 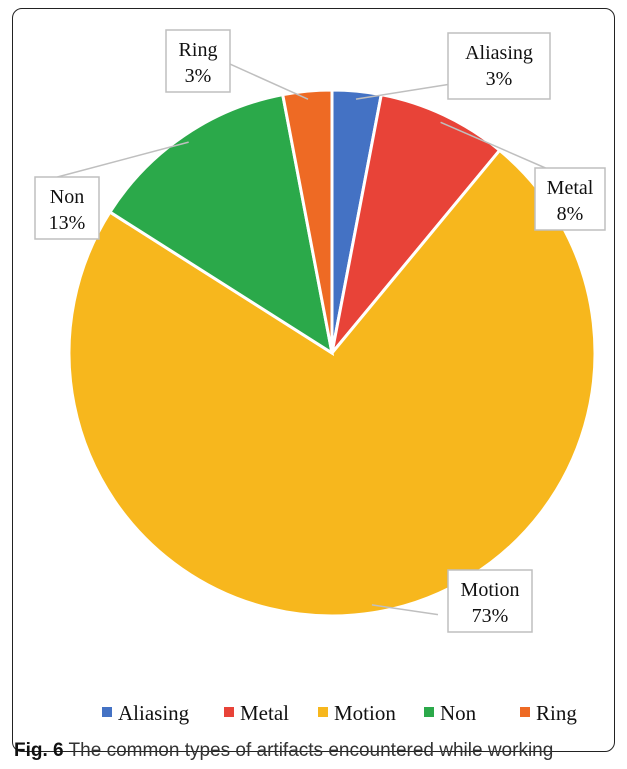 What do you see at coordinates (570, 188) in the screenshot?
I see `data-label-category-metal: Metal` at bounding box center [570, 188].